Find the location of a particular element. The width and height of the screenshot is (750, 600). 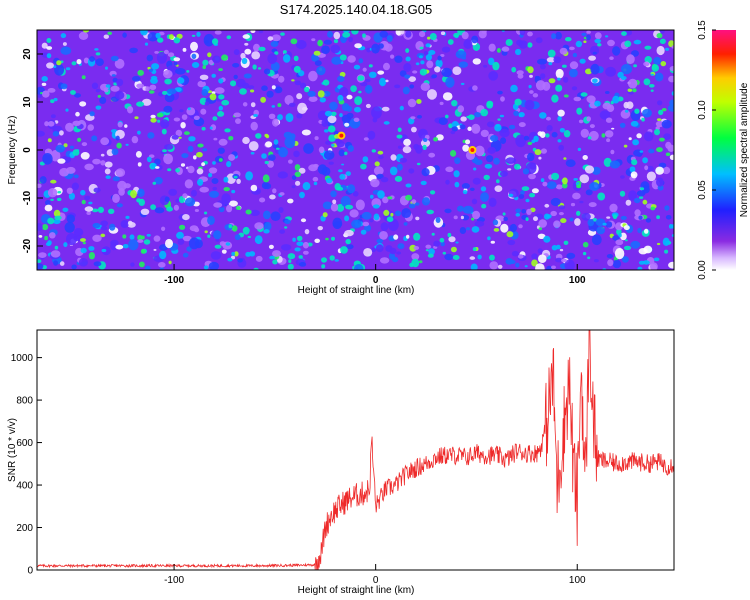

heatmap-y-tick-label: 10 is located at coordinates (27, 102).